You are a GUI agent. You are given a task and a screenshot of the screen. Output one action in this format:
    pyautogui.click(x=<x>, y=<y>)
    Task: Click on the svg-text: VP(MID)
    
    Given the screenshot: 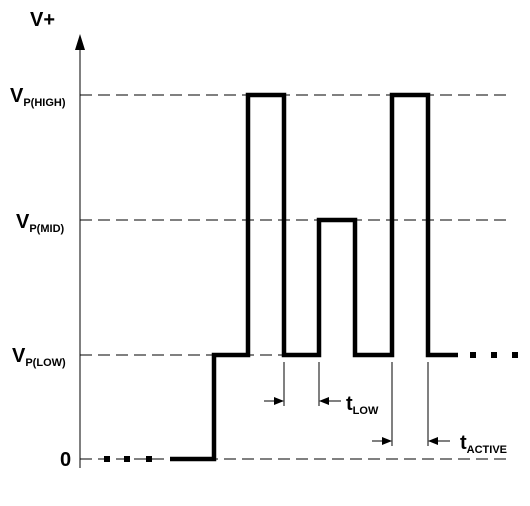 What is the action you would take?
    pyautogui.click(x=40, y=223)
    